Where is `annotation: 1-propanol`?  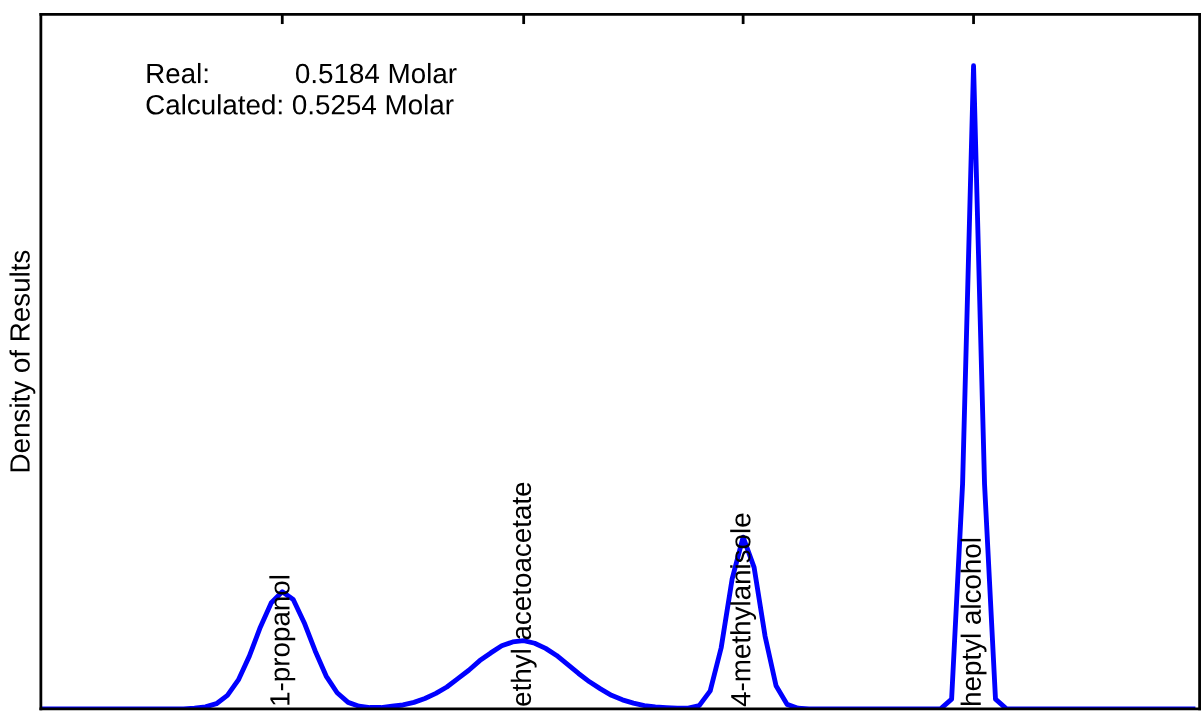 annotation: 1-propanol is located at coordinates (282, 640).